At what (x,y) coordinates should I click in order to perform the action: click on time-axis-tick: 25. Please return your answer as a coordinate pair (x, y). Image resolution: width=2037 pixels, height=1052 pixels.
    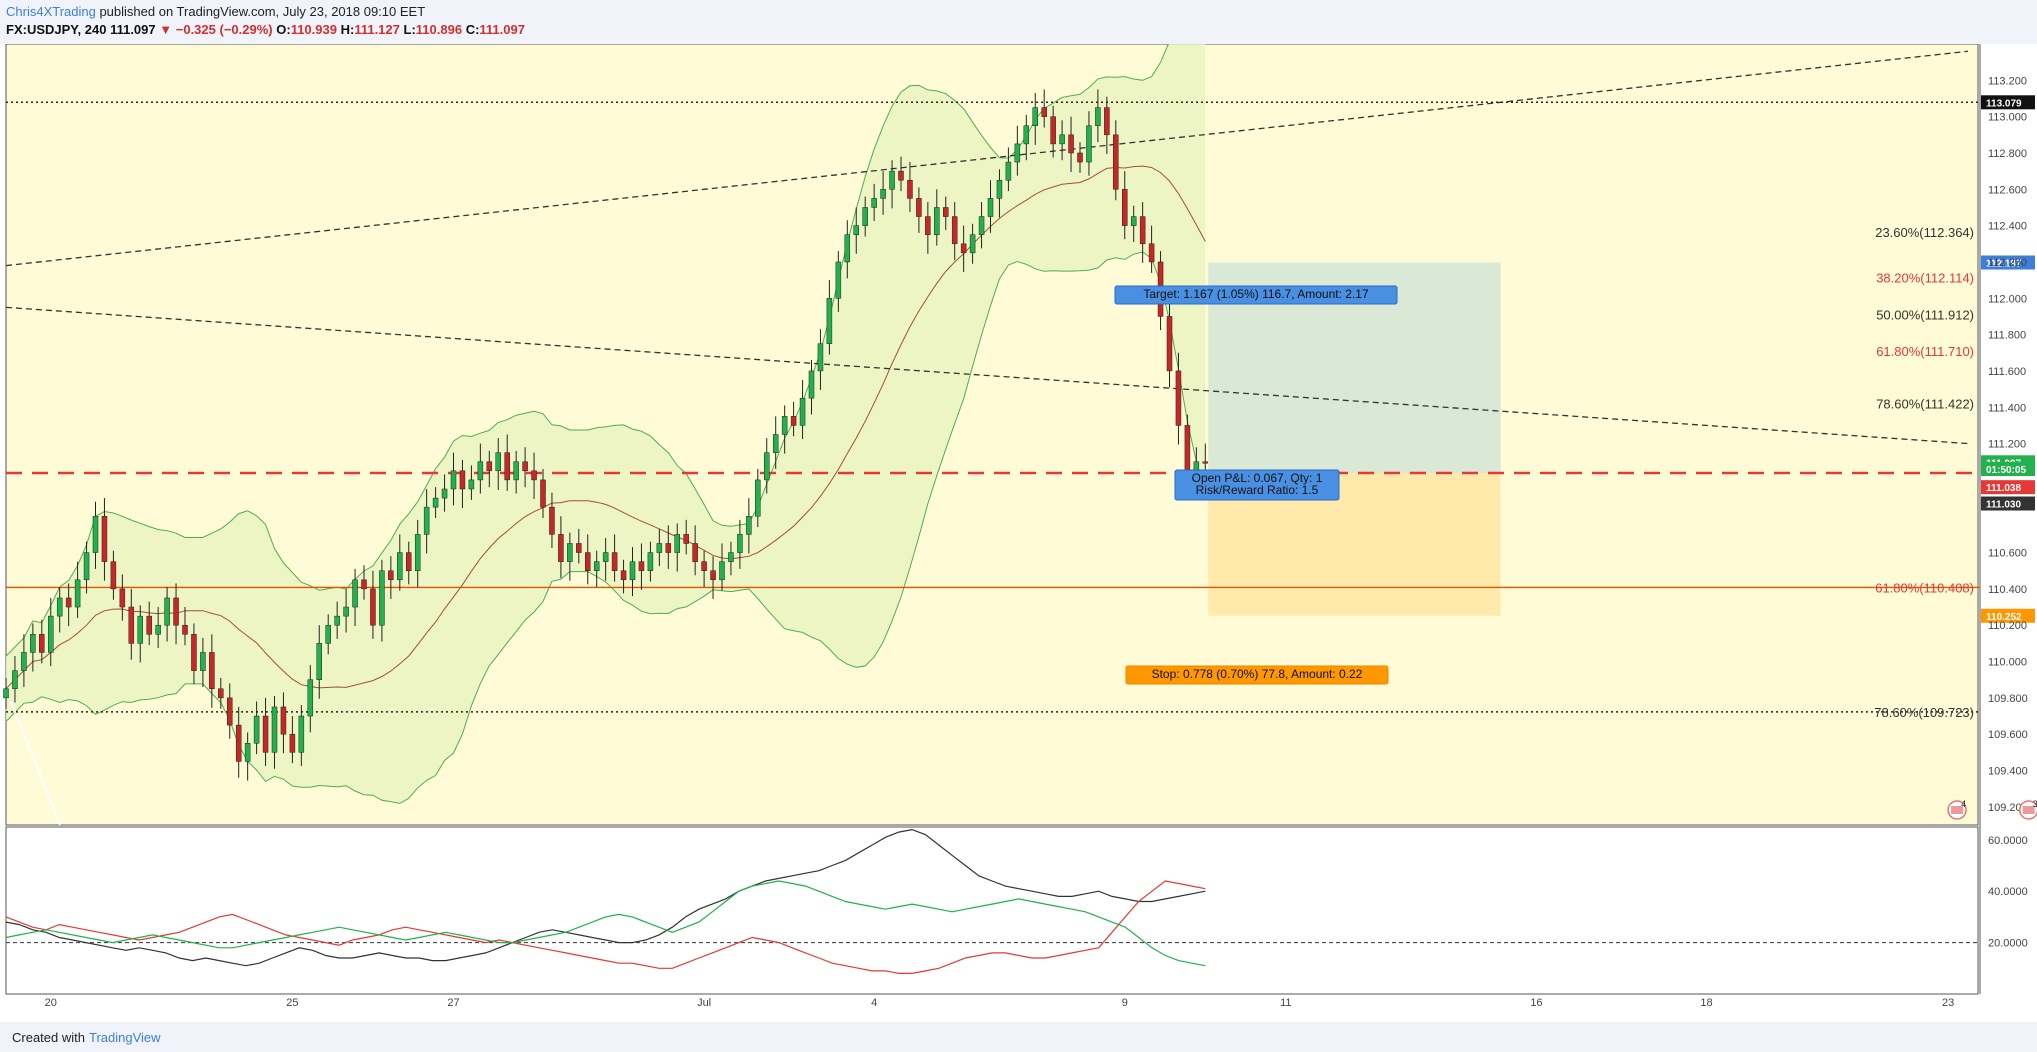
    Looking at the image, I should click on (292, 1003).